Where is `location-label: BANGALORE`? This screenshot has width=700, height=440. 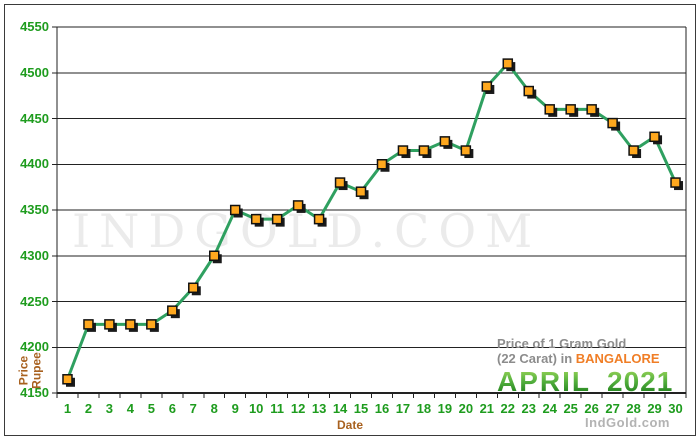 location-label: BANGALORE is located at coordinates (617, 358).